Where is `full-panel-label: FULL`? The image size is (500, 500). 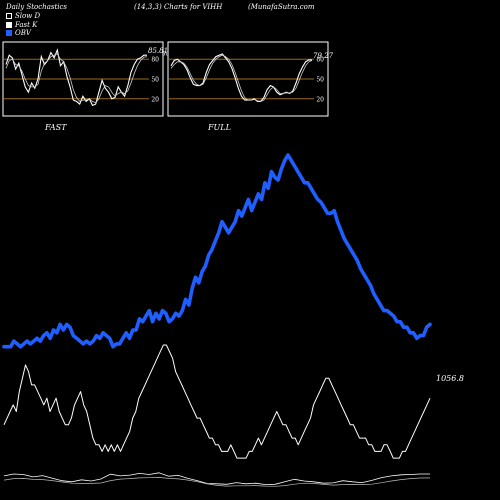 full-panel-label: FULL is located at coordinates (219, 127).